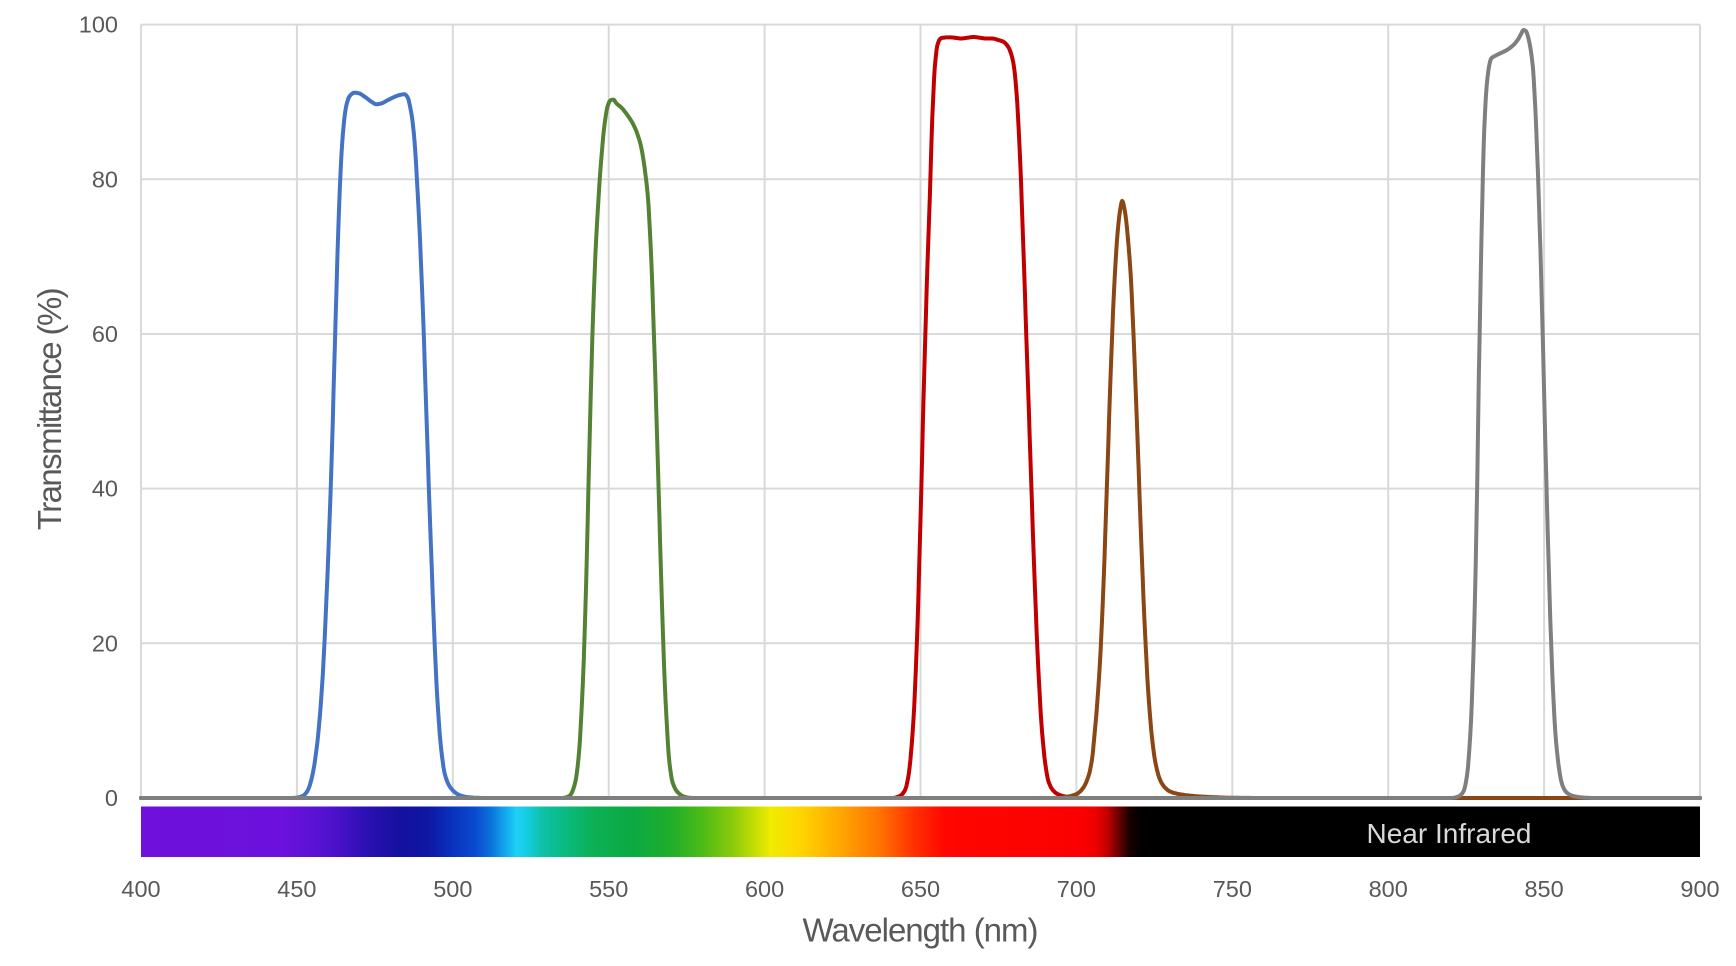 This screenshot has height=966, width=1736. Describe the element at coordinates (140, 889) in the screenshot. I see `svg-text: 400` at that location.